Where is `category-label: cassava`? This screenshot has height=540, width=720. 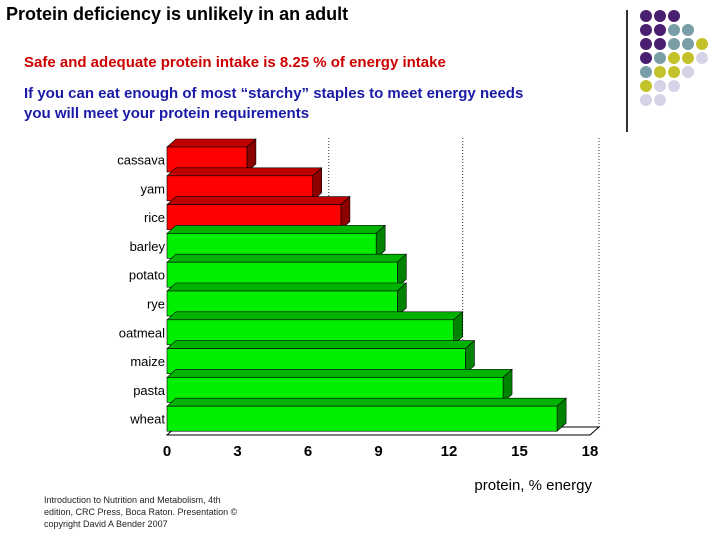
category-label: cassava is located at coordinates (141, 160).